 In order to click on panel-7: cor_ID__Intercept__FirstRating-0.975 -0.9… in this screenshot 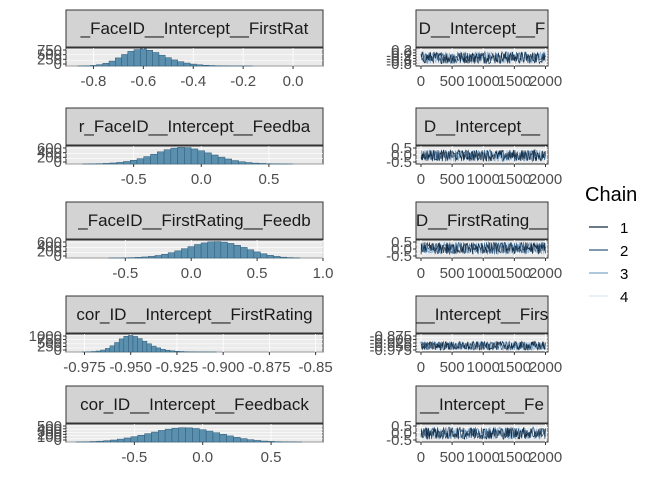, I will do `click(181, 335)`.